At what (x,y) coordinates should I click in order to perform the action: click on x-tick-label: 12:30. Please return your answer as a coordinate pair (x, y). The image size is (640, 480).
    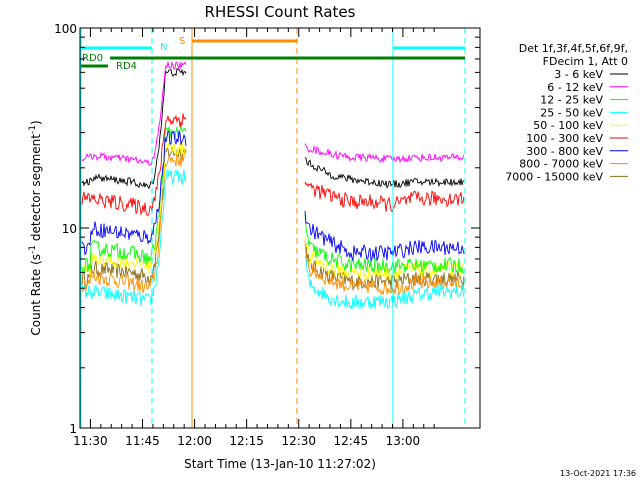
    Looking at the image, I should click on (298, 441).